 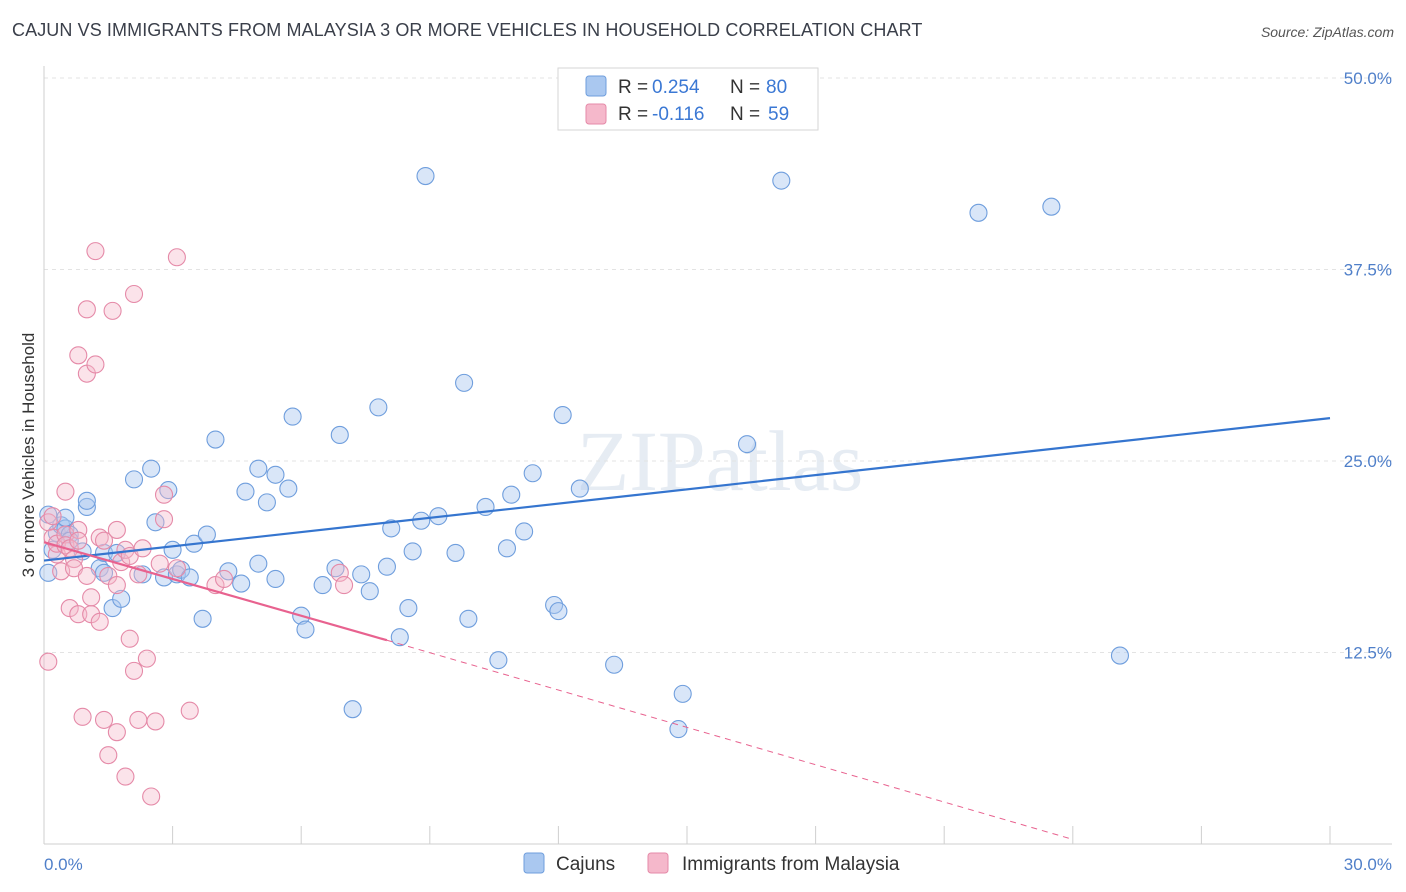 I want to click on legend-n-label-0: N =, so click(x=745, y=87).